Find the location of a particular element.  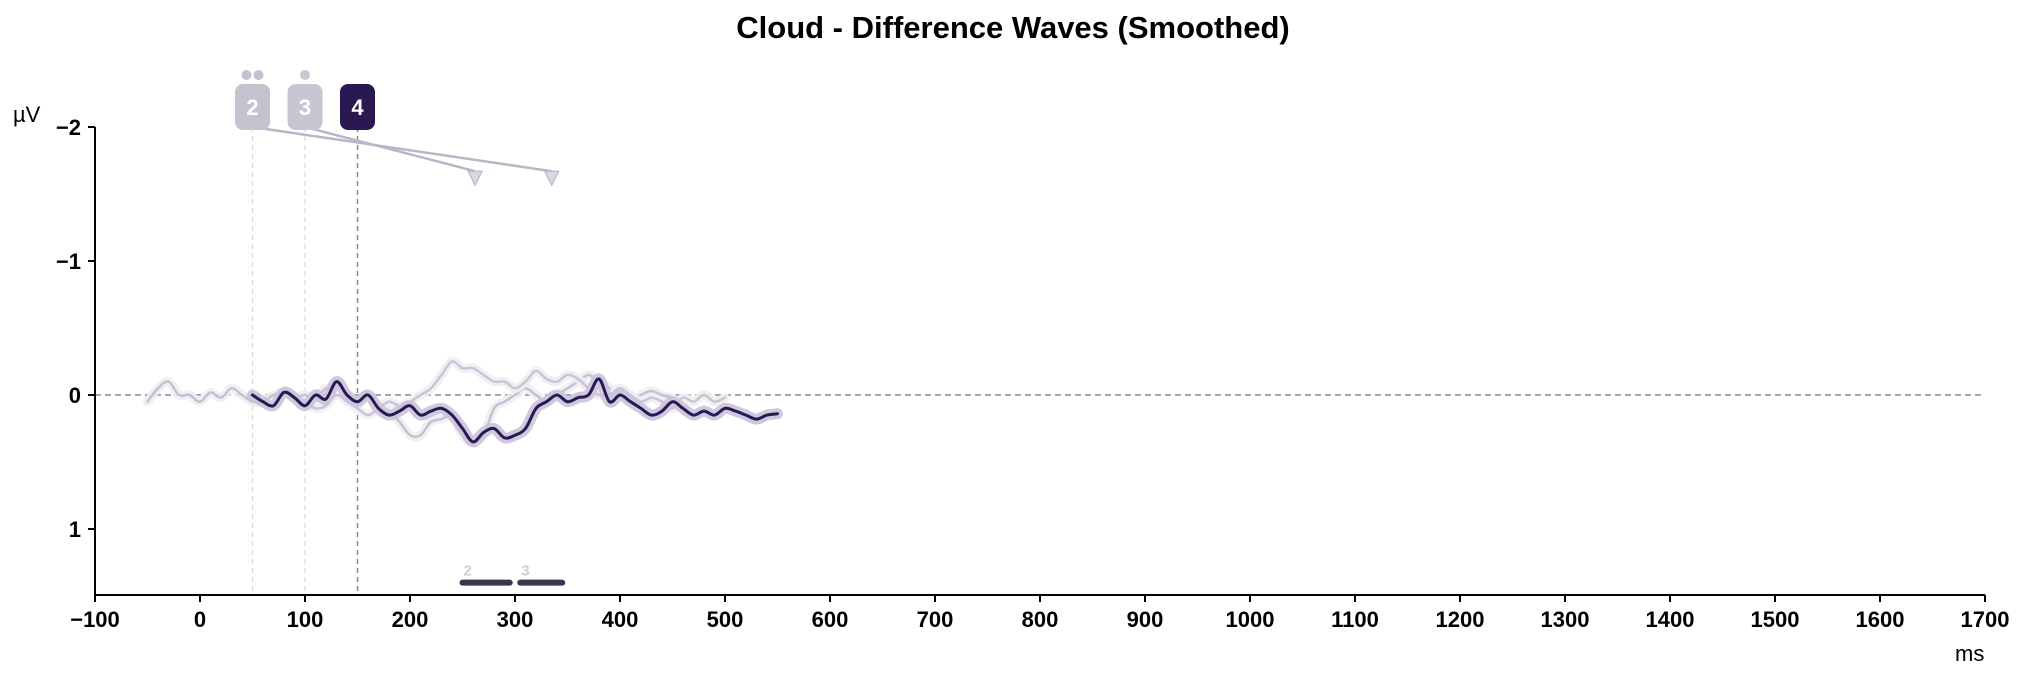

y-axis-unit-label: µV is located at coordinates (27, 114).